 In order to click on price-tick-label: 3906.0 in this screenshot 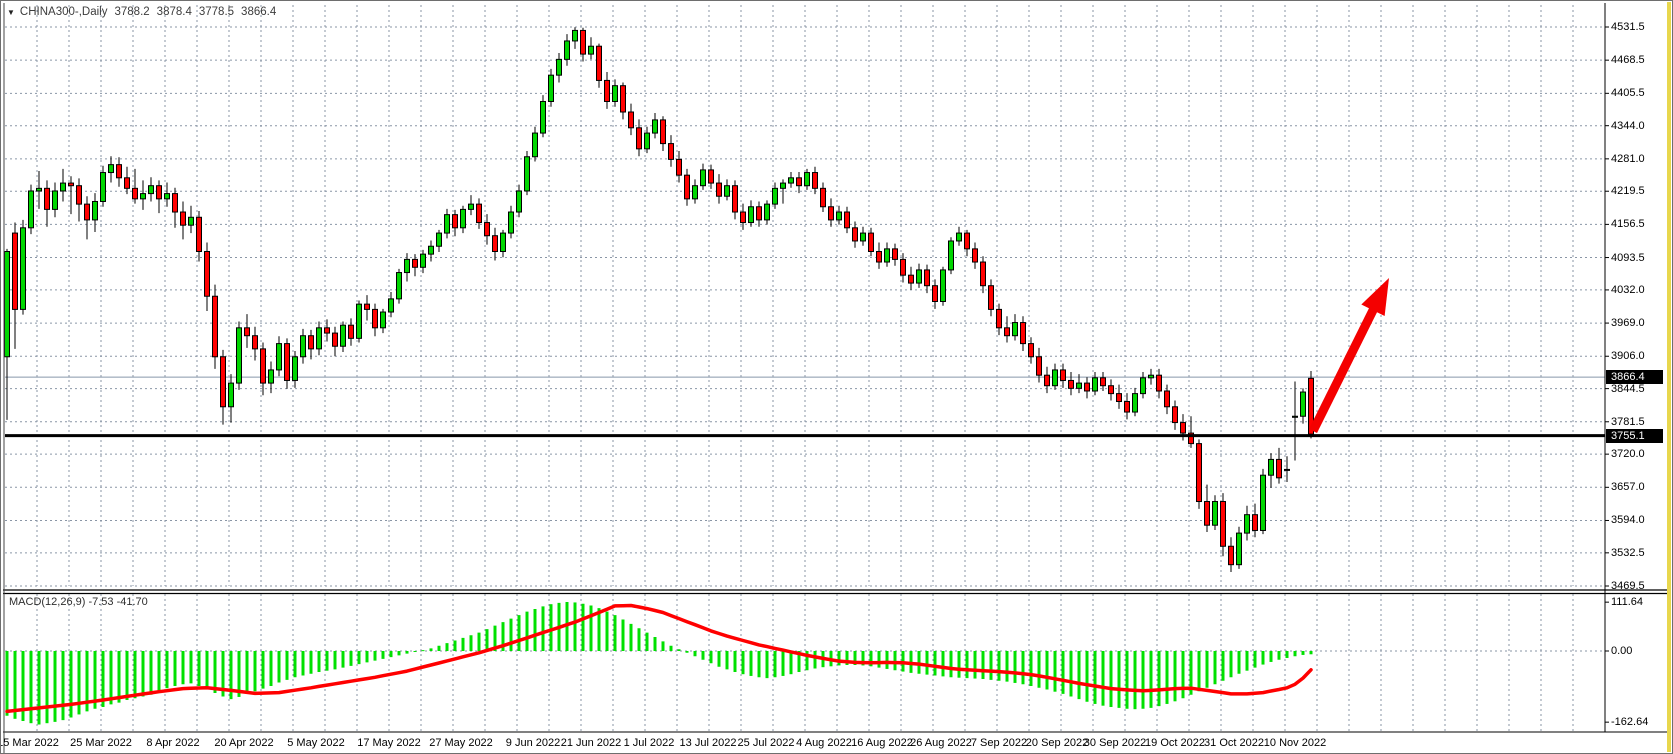, I will do `click(1628, 356)`.